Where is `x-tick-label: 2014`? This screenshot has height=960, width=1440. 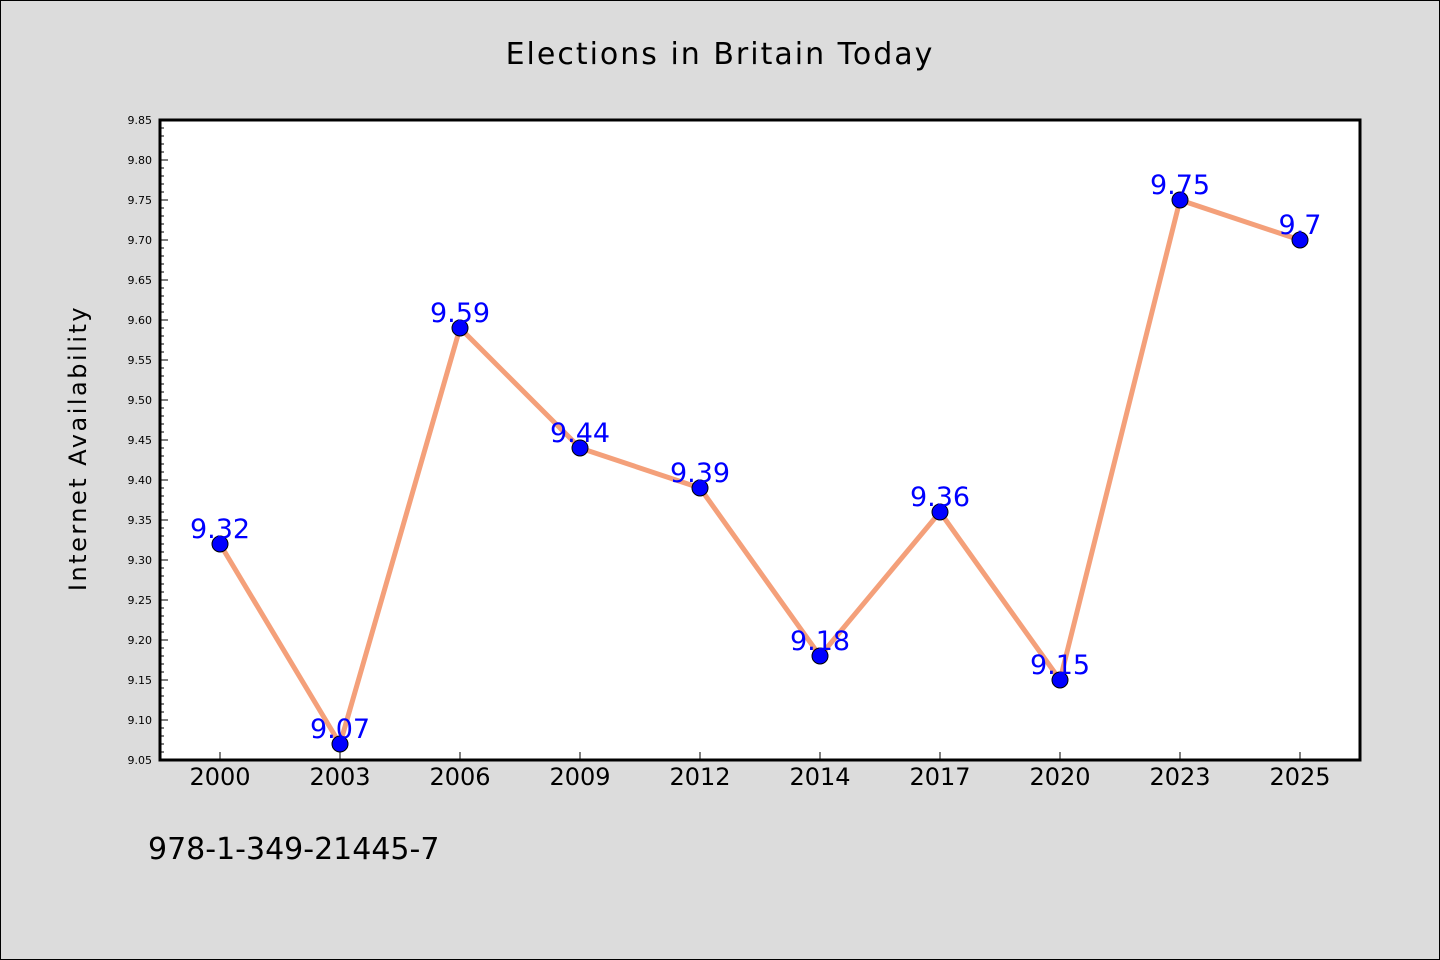 x-tick-label: 2014 is located at coordinates (819, 777).